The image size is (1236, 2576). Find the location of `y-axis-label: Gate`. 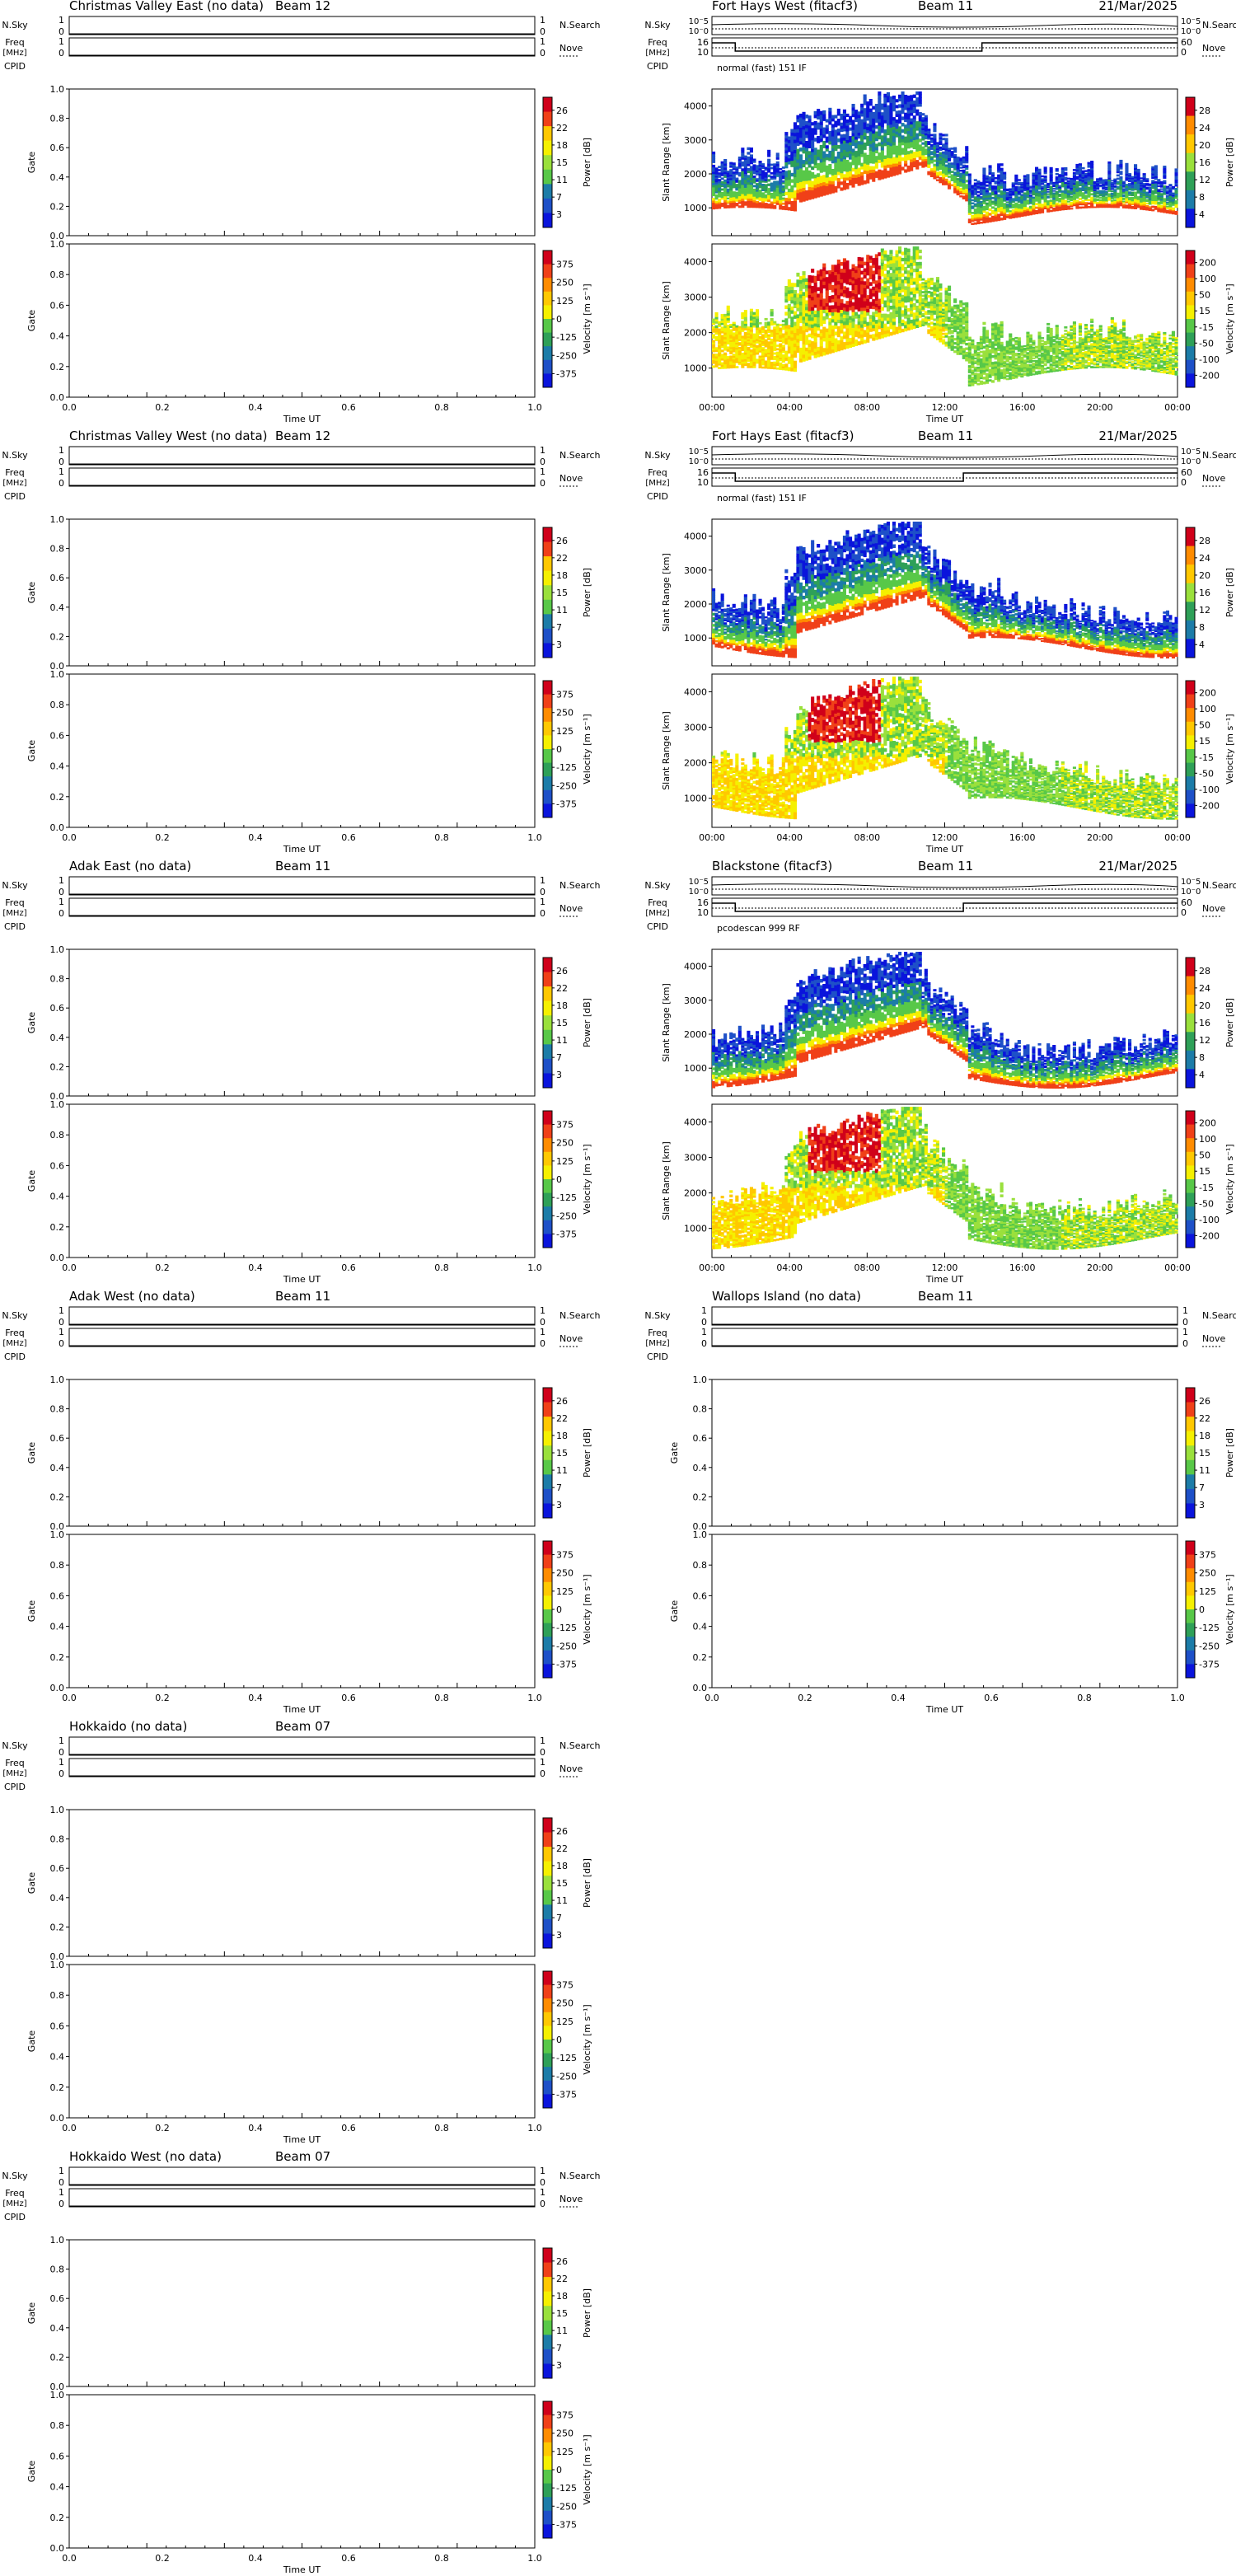

y-axis-label: Gate is located at coordinates (31, 163).